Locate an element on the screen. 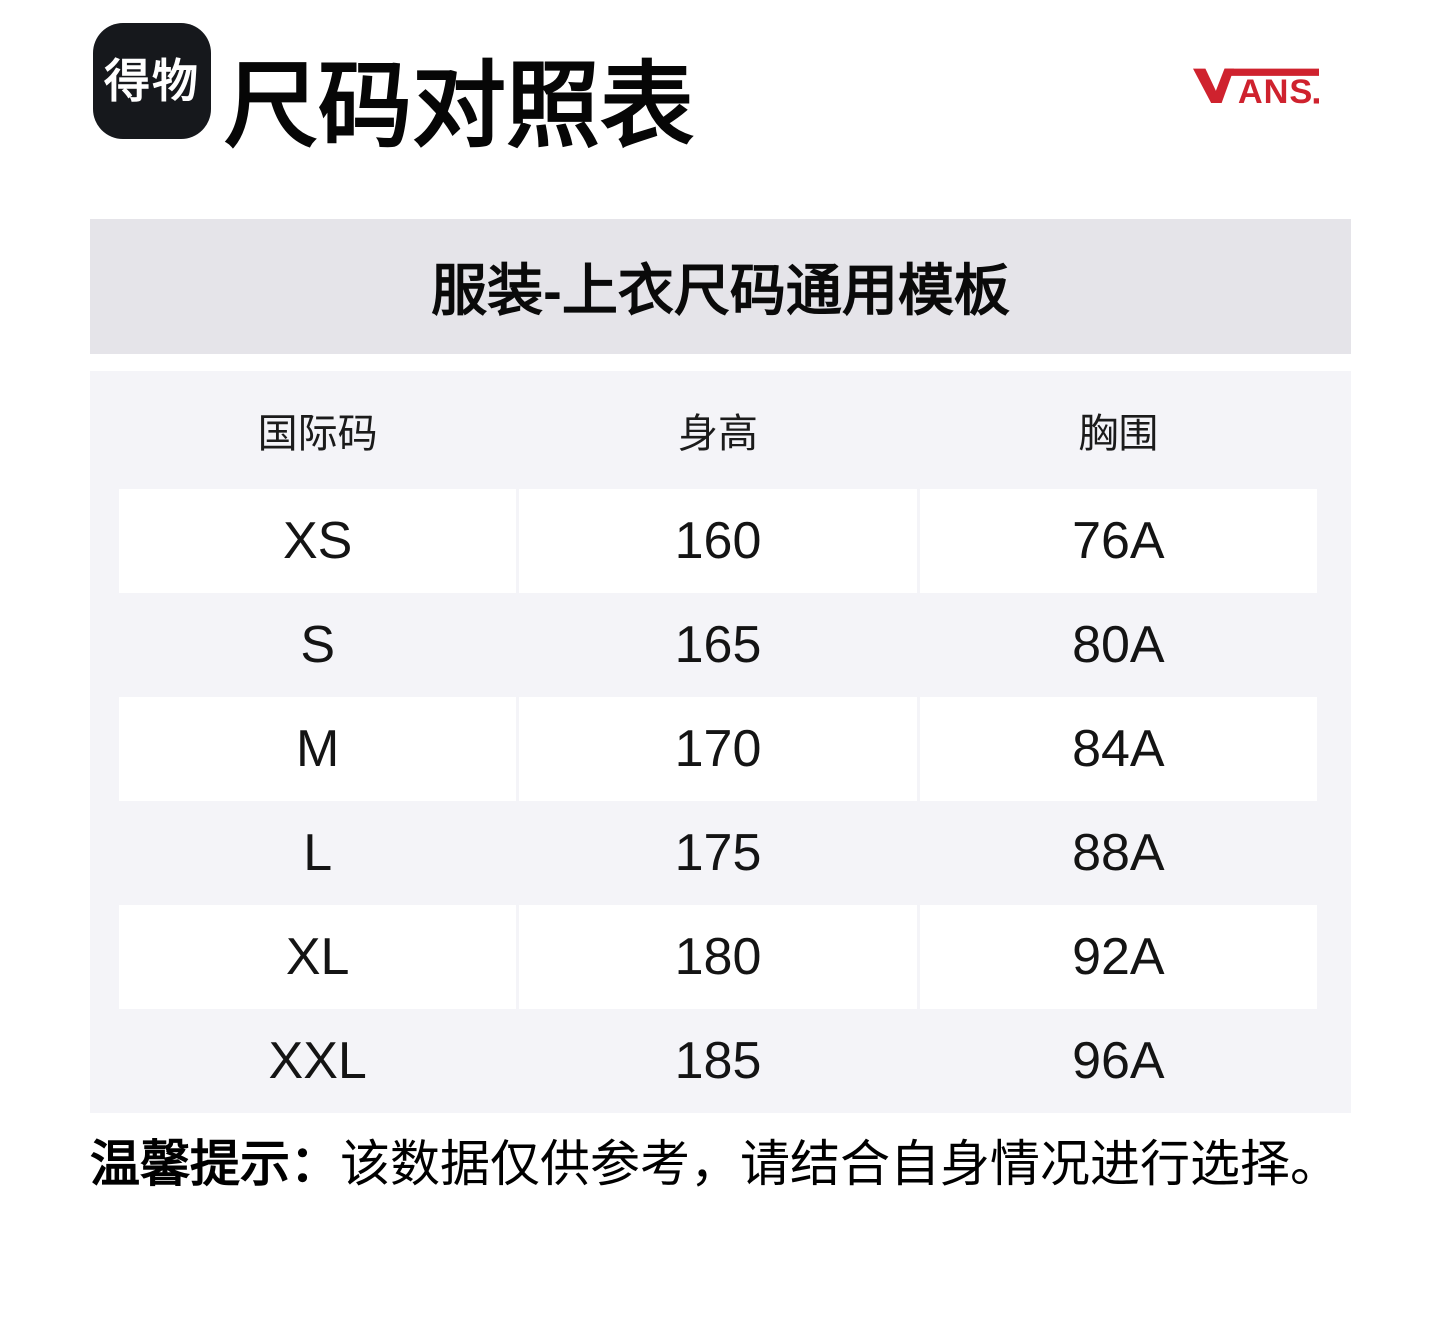  dewu-logo-text: 得物 is located at coordinates (152, 81).